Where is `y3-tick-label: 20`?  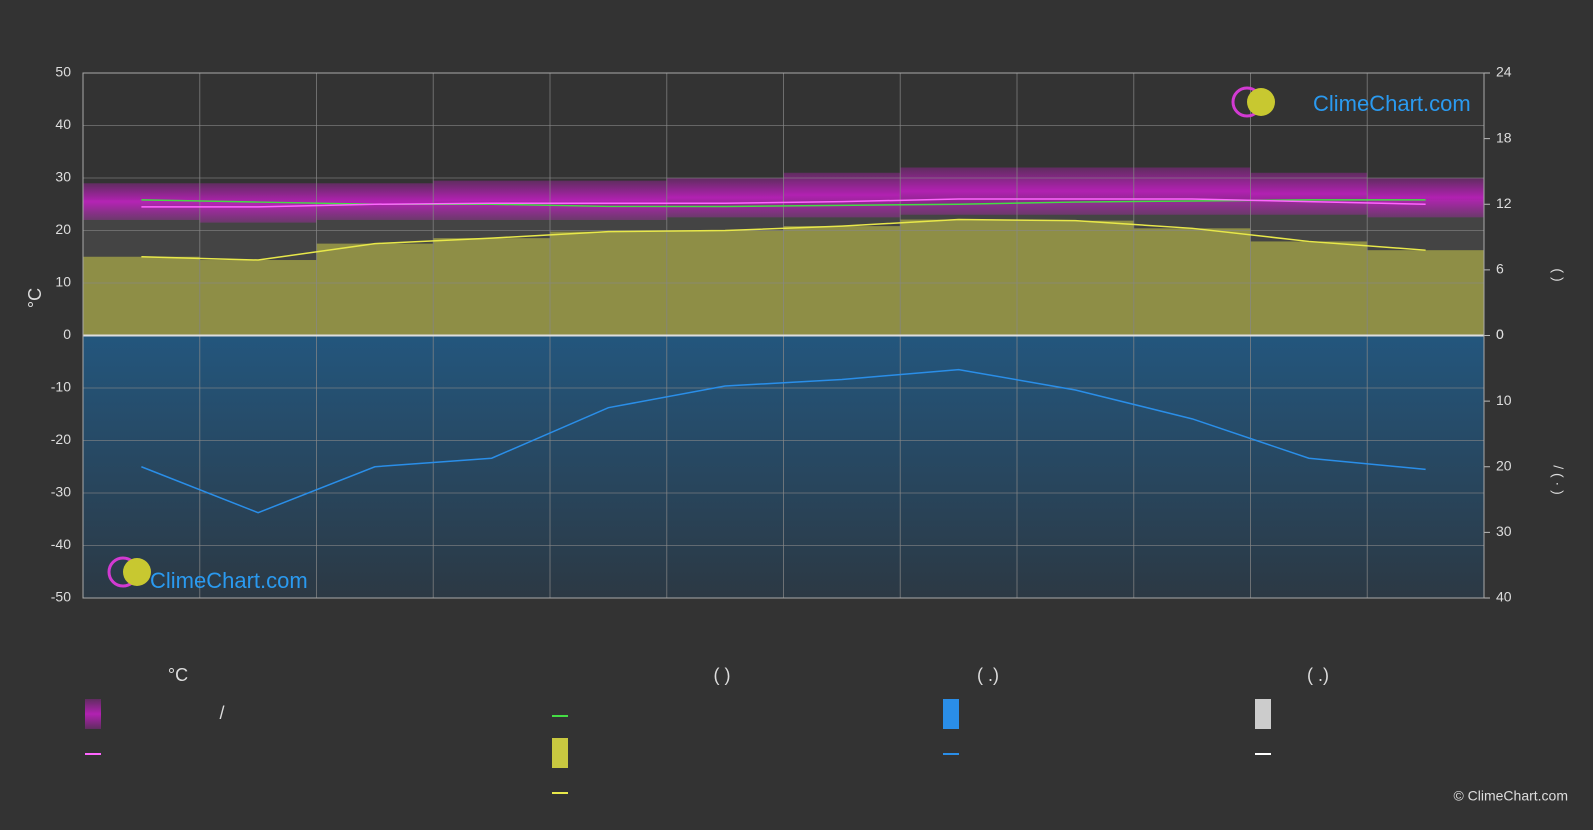
y3-tick-label: 20 is located at coordinates (1504, 465).